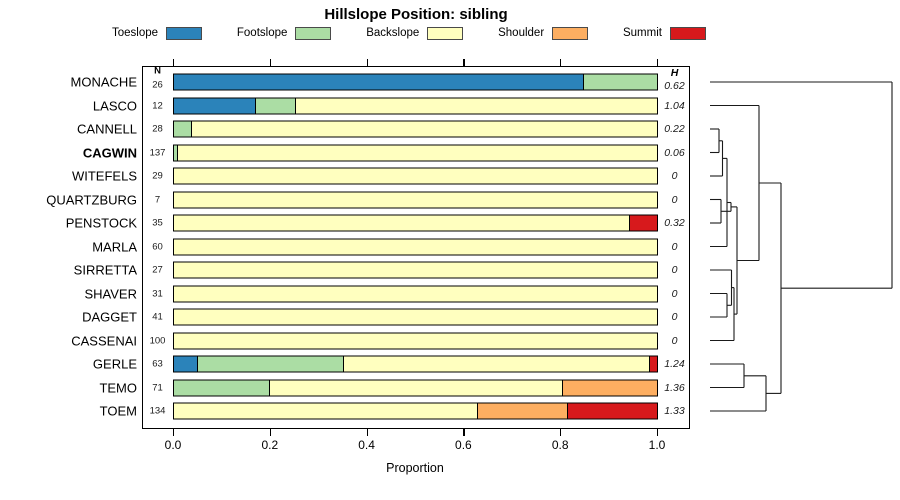  Describe the element at coordinates (157, 293) in the screenshot. I see `n-value: 31` at that location.